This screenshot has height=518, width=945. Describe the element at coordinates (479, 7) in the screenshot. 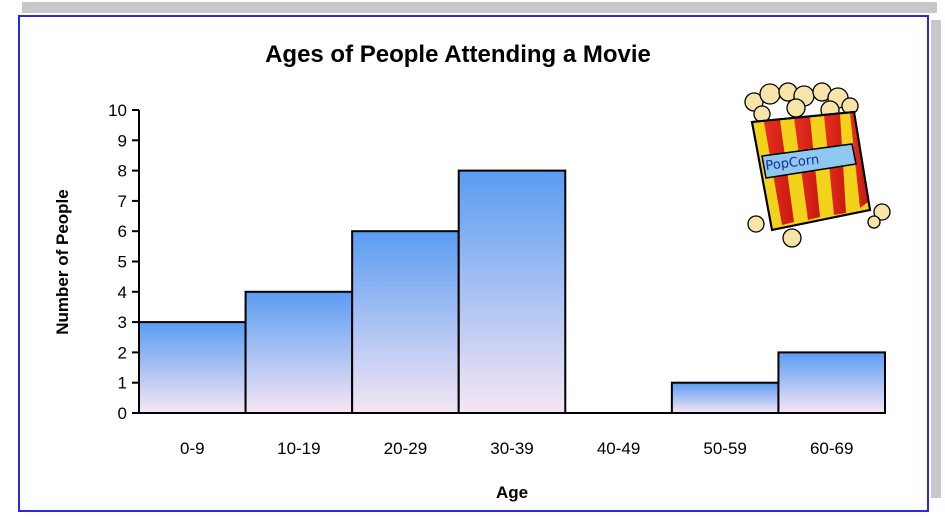

I see `top-gray-strip` at that location.